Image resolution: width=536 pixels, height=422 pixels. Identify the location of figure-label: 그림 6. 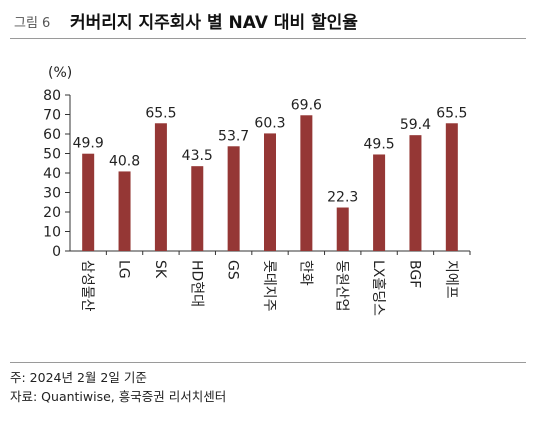
(32, 23).